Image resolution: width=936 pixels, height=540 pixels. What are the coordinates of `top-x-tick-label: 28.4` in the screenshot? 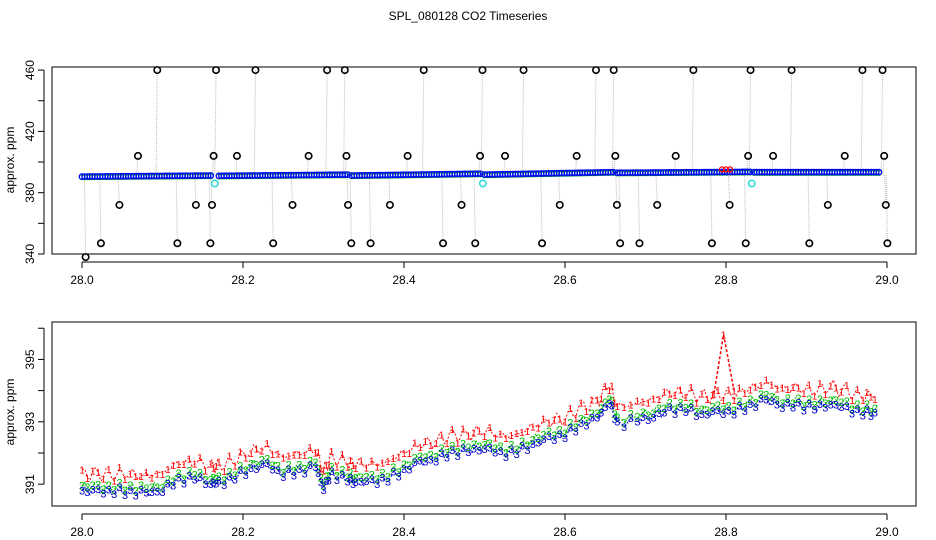 It's located at (404, 280).